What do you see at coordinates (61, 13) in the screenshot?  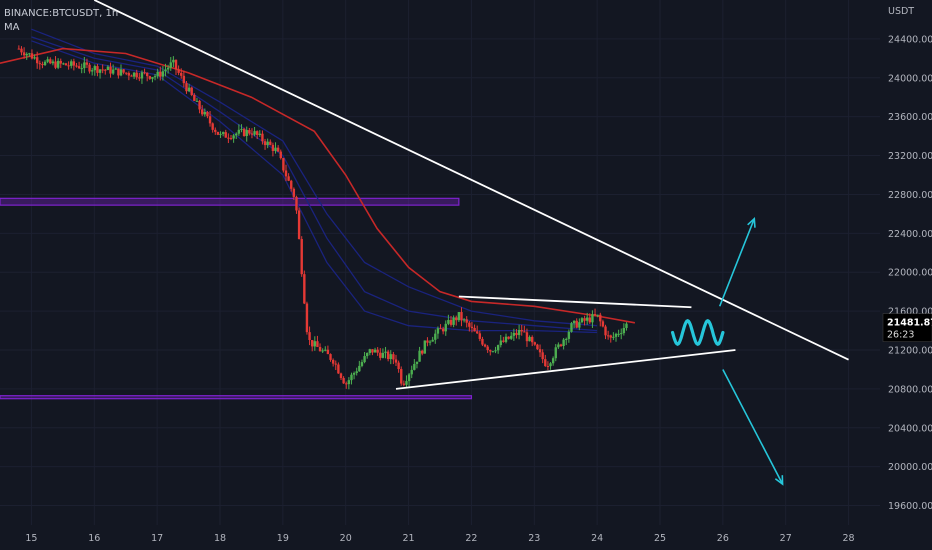 I see `symbol-label: BINANCE:BTCUSDT, 1h` at bounding box center [61, 13].